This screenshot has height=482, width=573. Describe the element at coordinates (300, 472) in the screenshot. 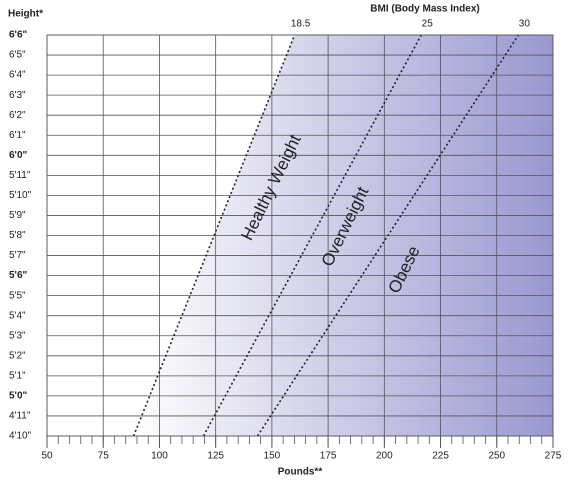

I see `x-axis-title: Pounds**` at that location.